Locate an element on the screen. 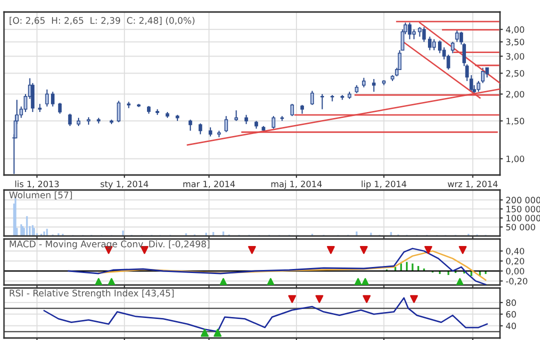 The height and width of the screenshot is (340, 540). y-tick-label: 1,50 is located at coordinates (515, 122).